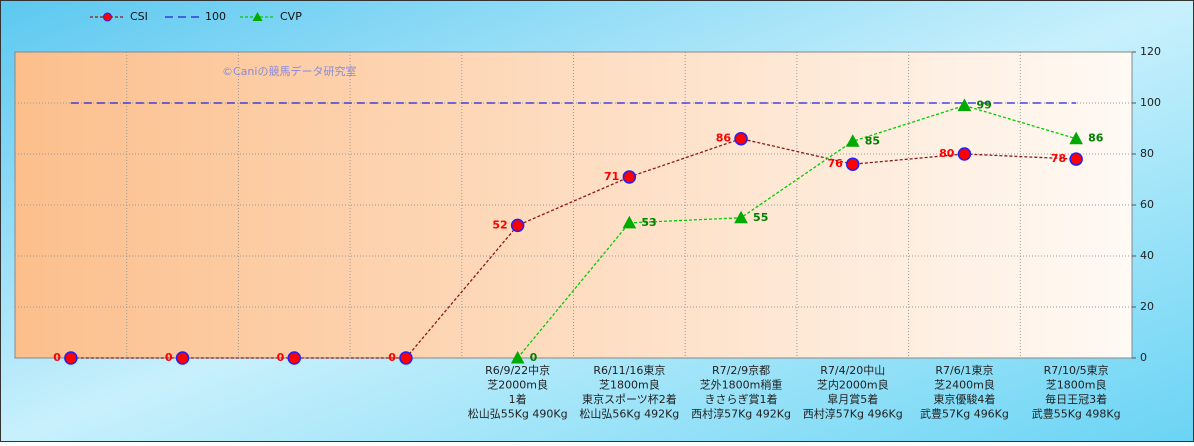 The image size is (1194, 446). I want to click on x-tick-label: 松山弘55Kg 490Kg, so click(518, 414).